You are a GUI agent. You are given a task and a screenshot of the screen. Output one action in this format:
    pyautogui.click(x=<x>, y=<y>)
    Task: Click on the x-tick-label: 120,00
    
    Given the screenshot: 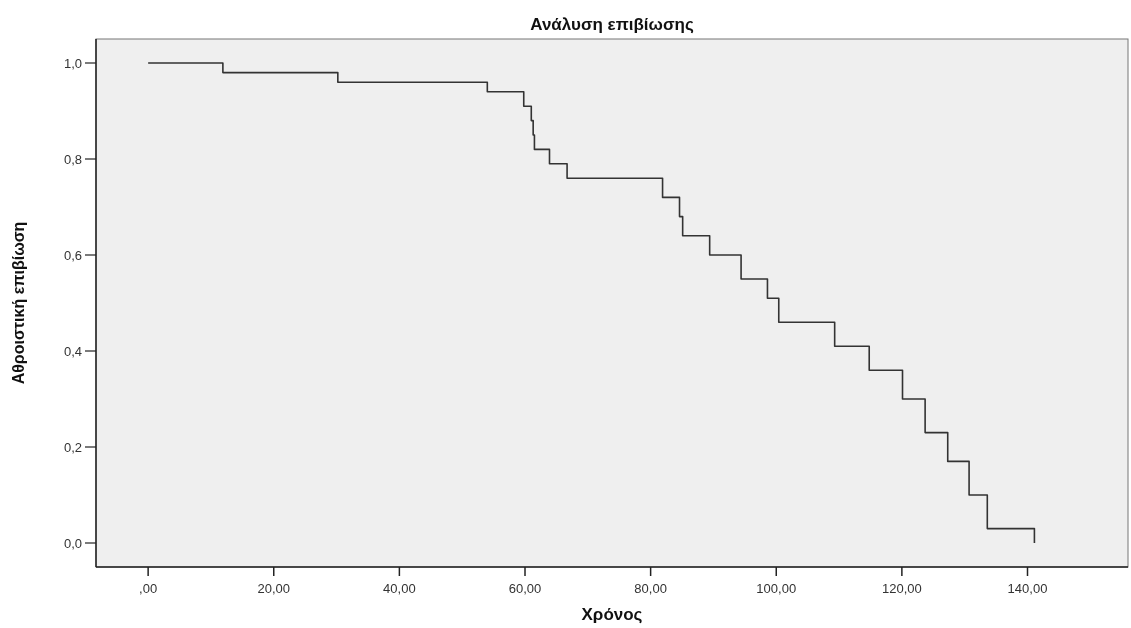 What is the action you would take?
    pyautogui.click(x=901, y=588)
    